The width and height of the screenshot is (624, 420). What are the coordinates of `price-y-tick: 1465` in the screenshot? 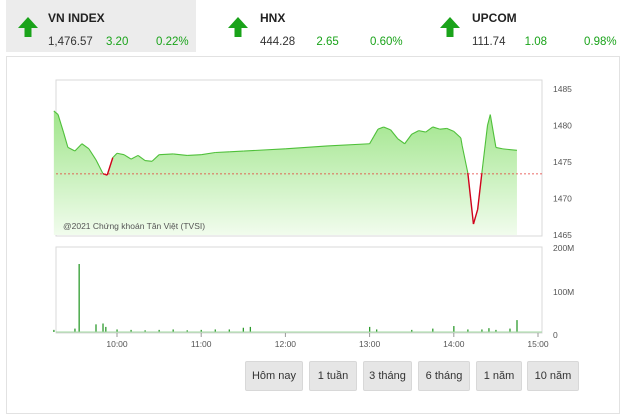 It's located at (562, 235).